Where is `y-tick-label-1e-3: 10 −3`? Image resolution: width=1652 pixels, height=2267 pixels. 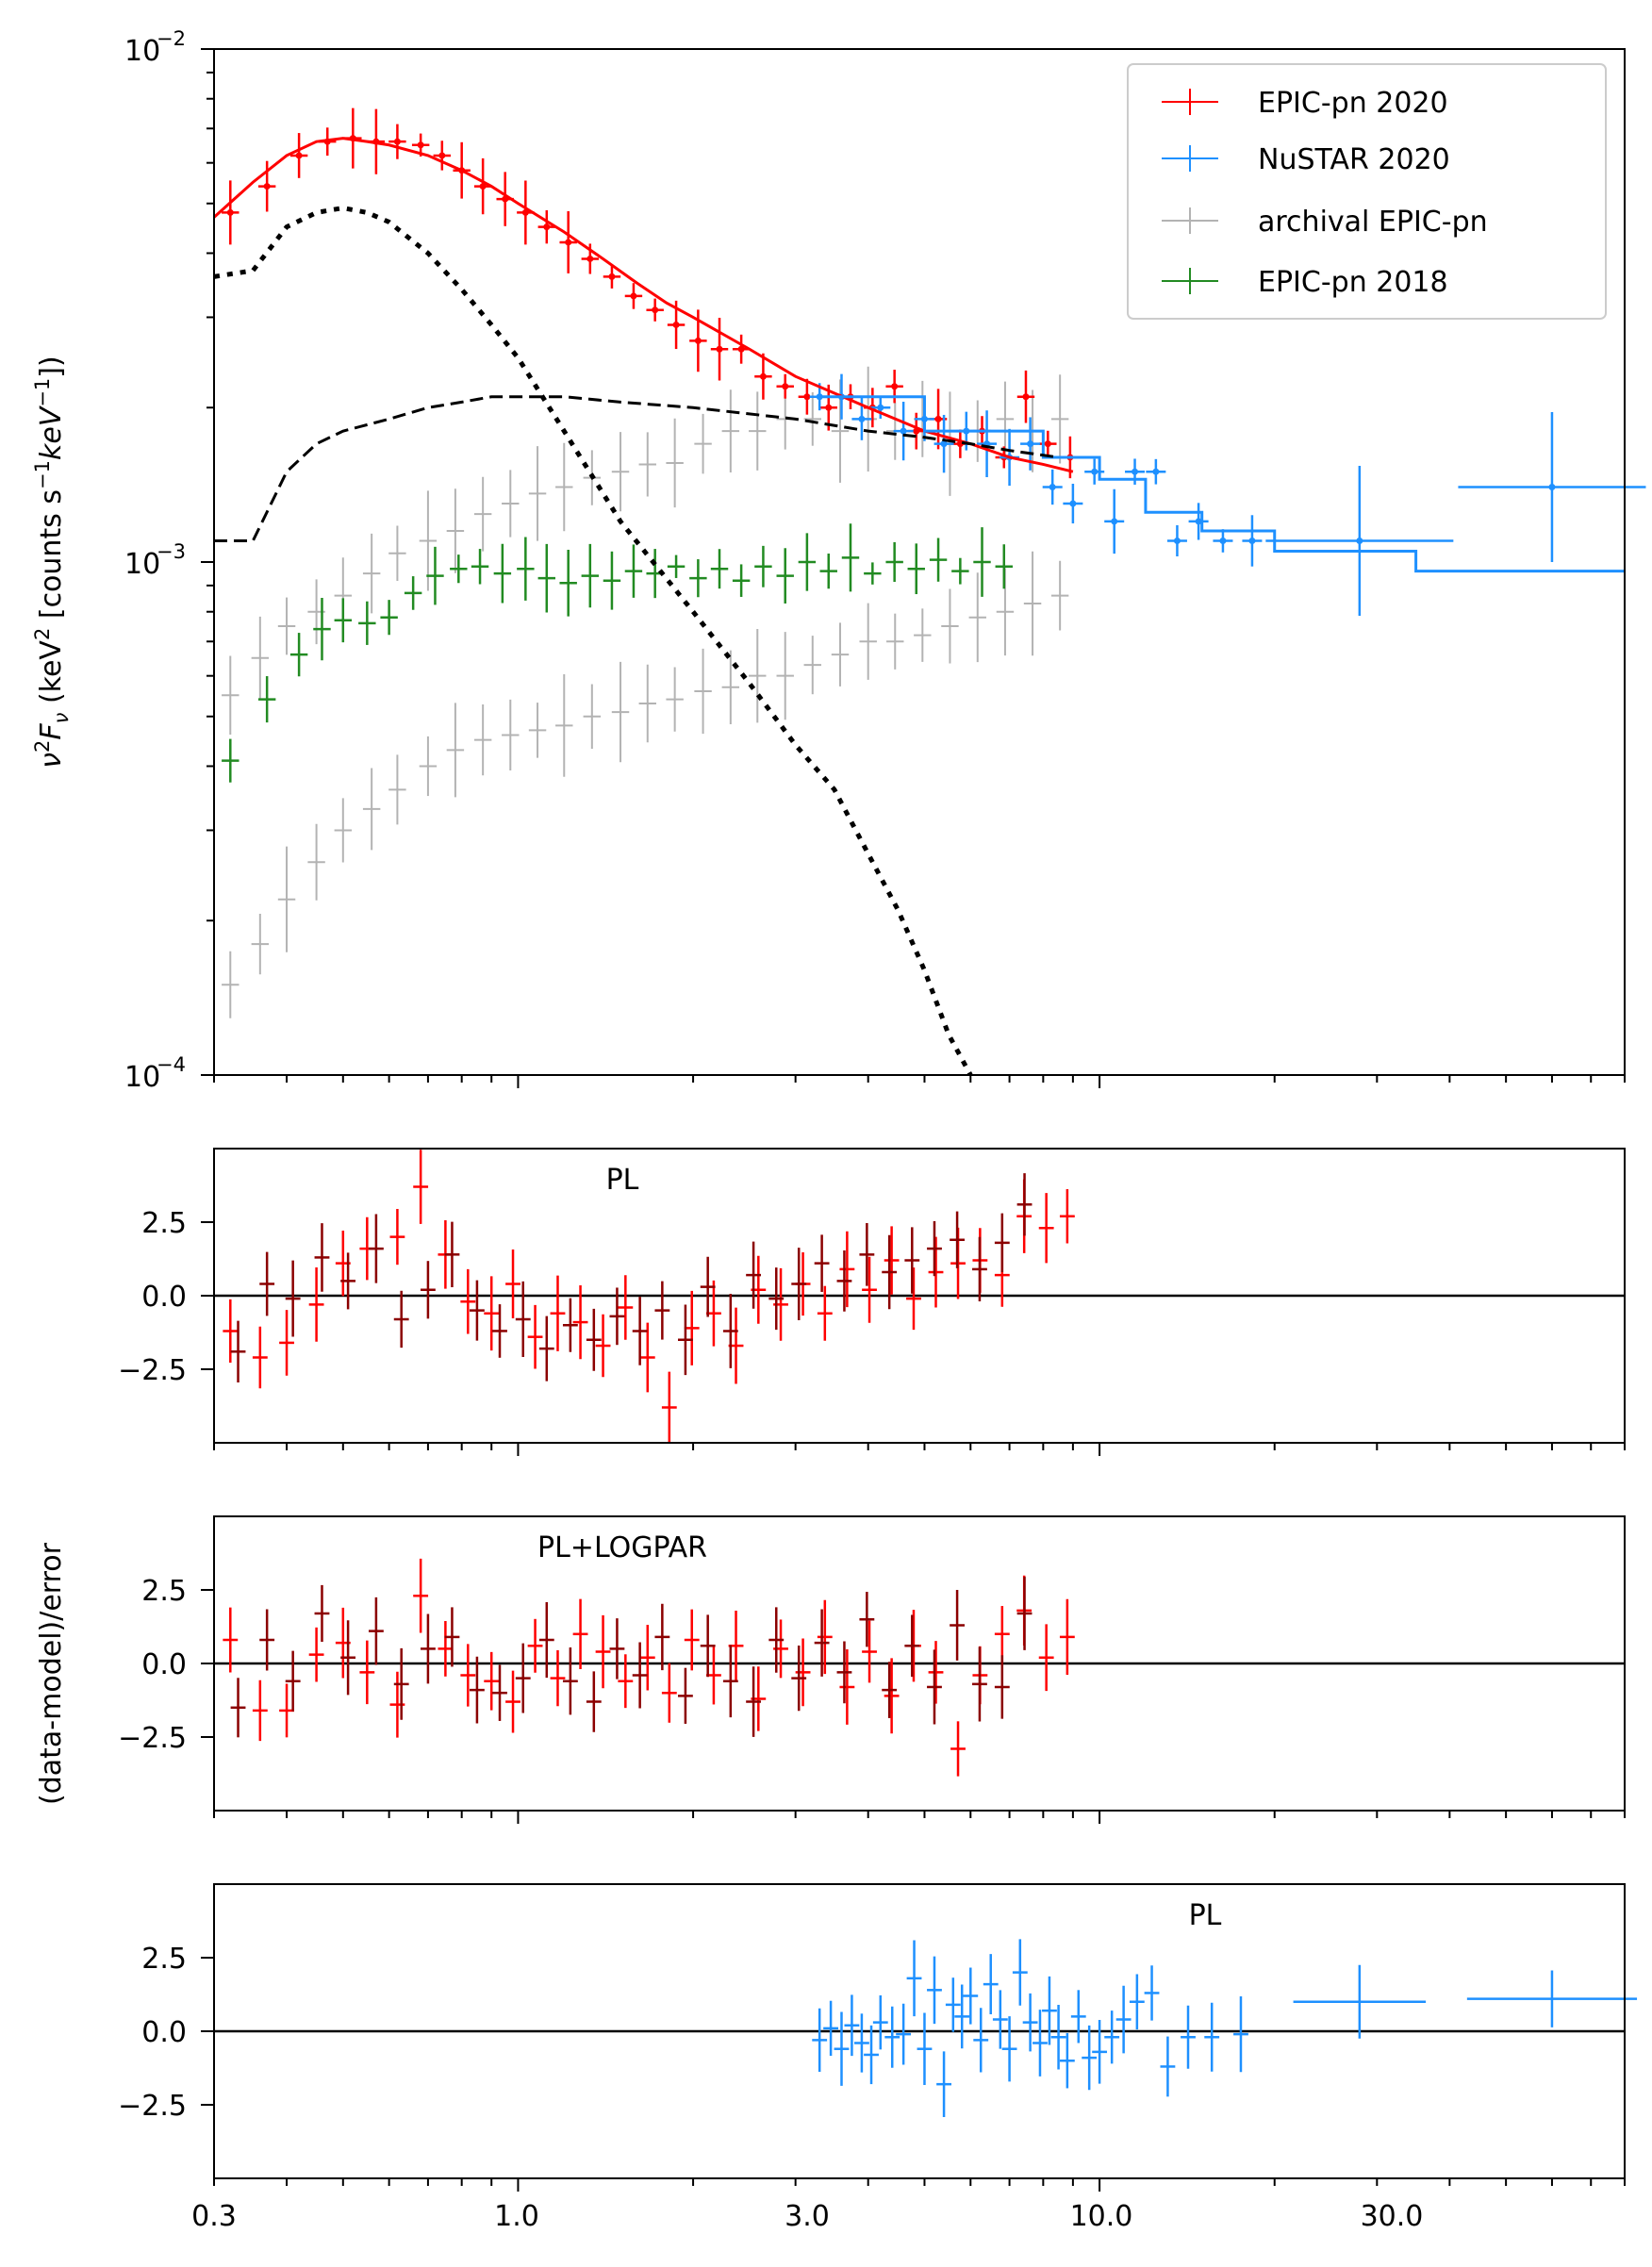
y-tick-label-1e-3: 10 −3 is located at coordinates (155, 560).